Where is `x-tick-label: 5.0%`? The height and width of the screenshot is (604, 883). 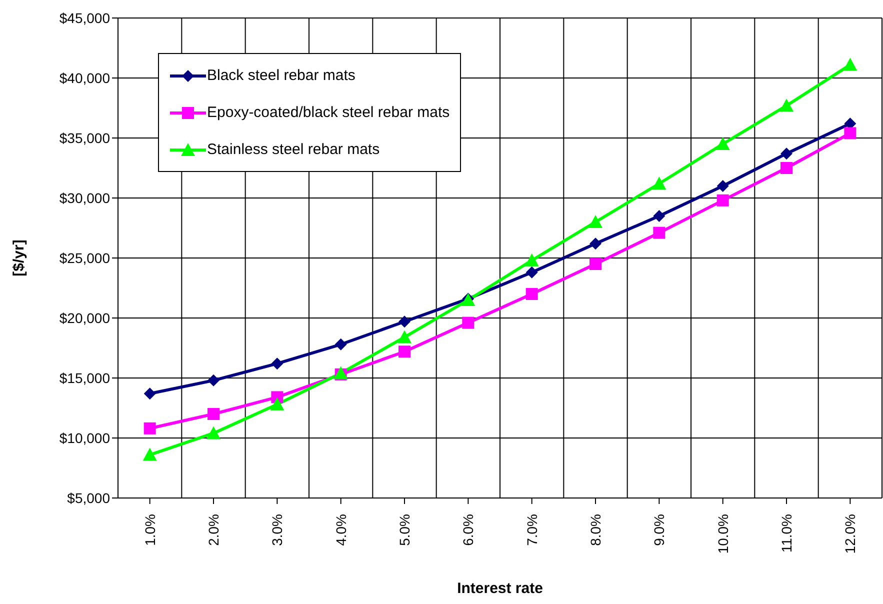 x-tick-label: 5.0% is located at coordinates (404, 530).